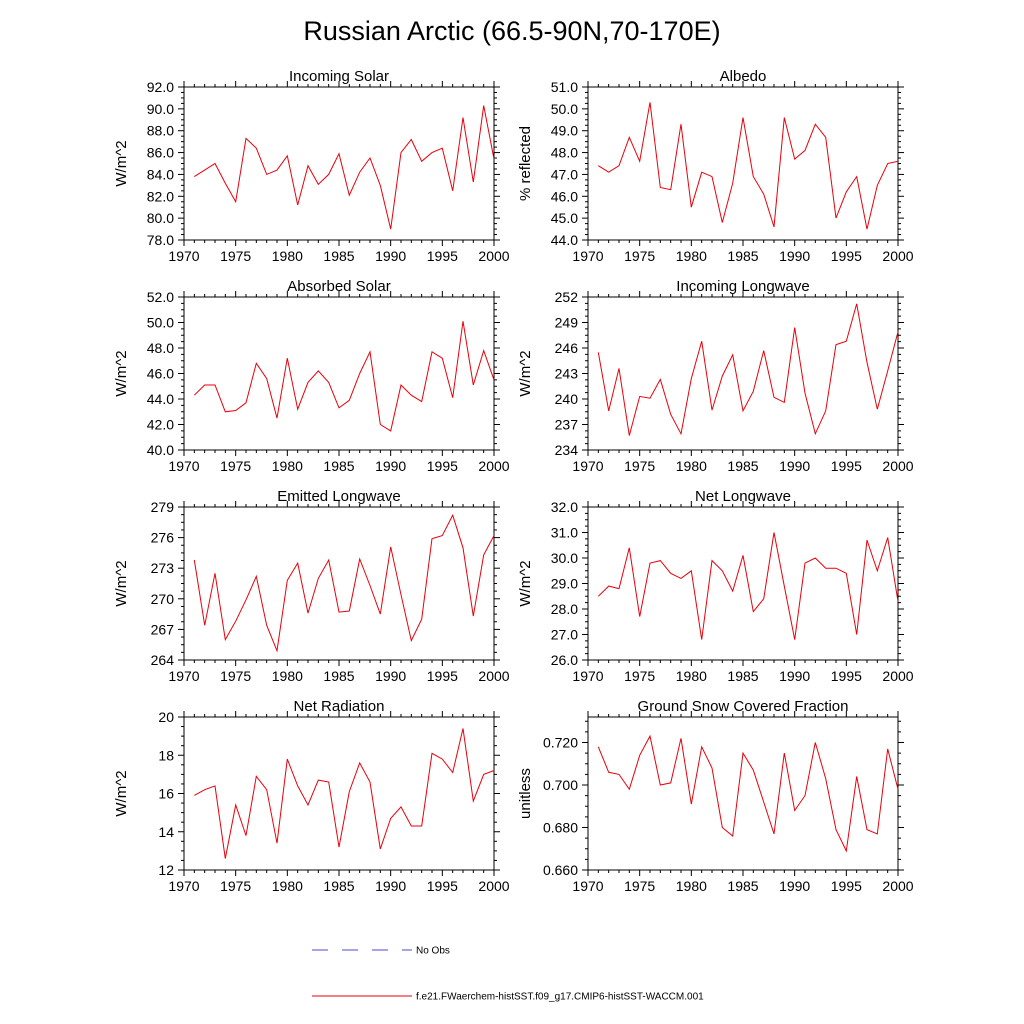  I want to click on y-tick-label: 44.0, so click(564, 240).